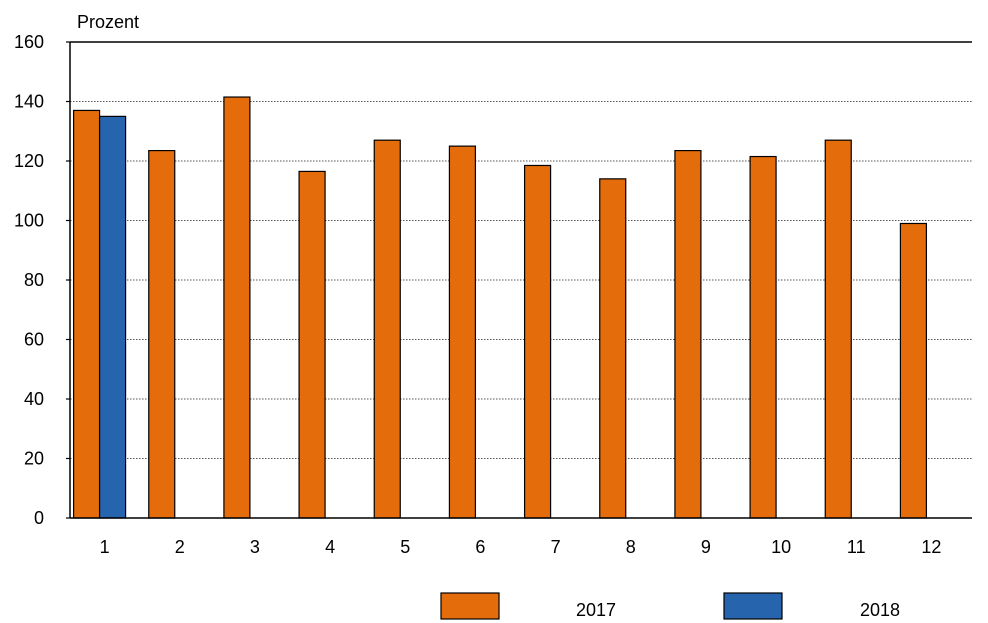 The width and height of the screenshot is (988, 623). I want to click on legend-swatch-2018, so click(753, 606).